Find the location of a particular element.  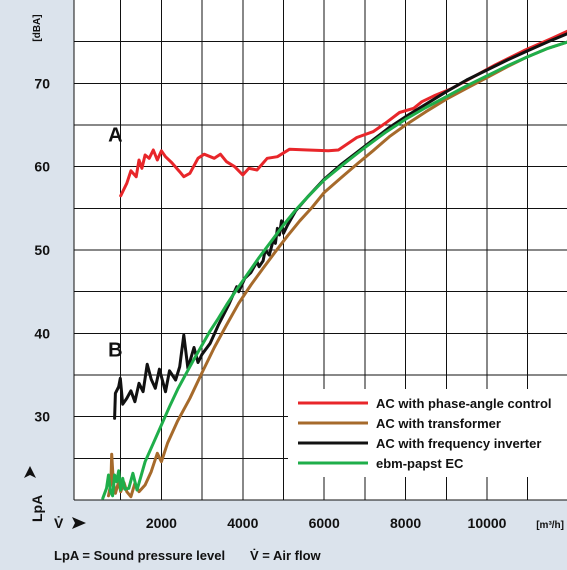

footnote-lpa: LpA = Sound pressure level is located at coordinates (139, 555).